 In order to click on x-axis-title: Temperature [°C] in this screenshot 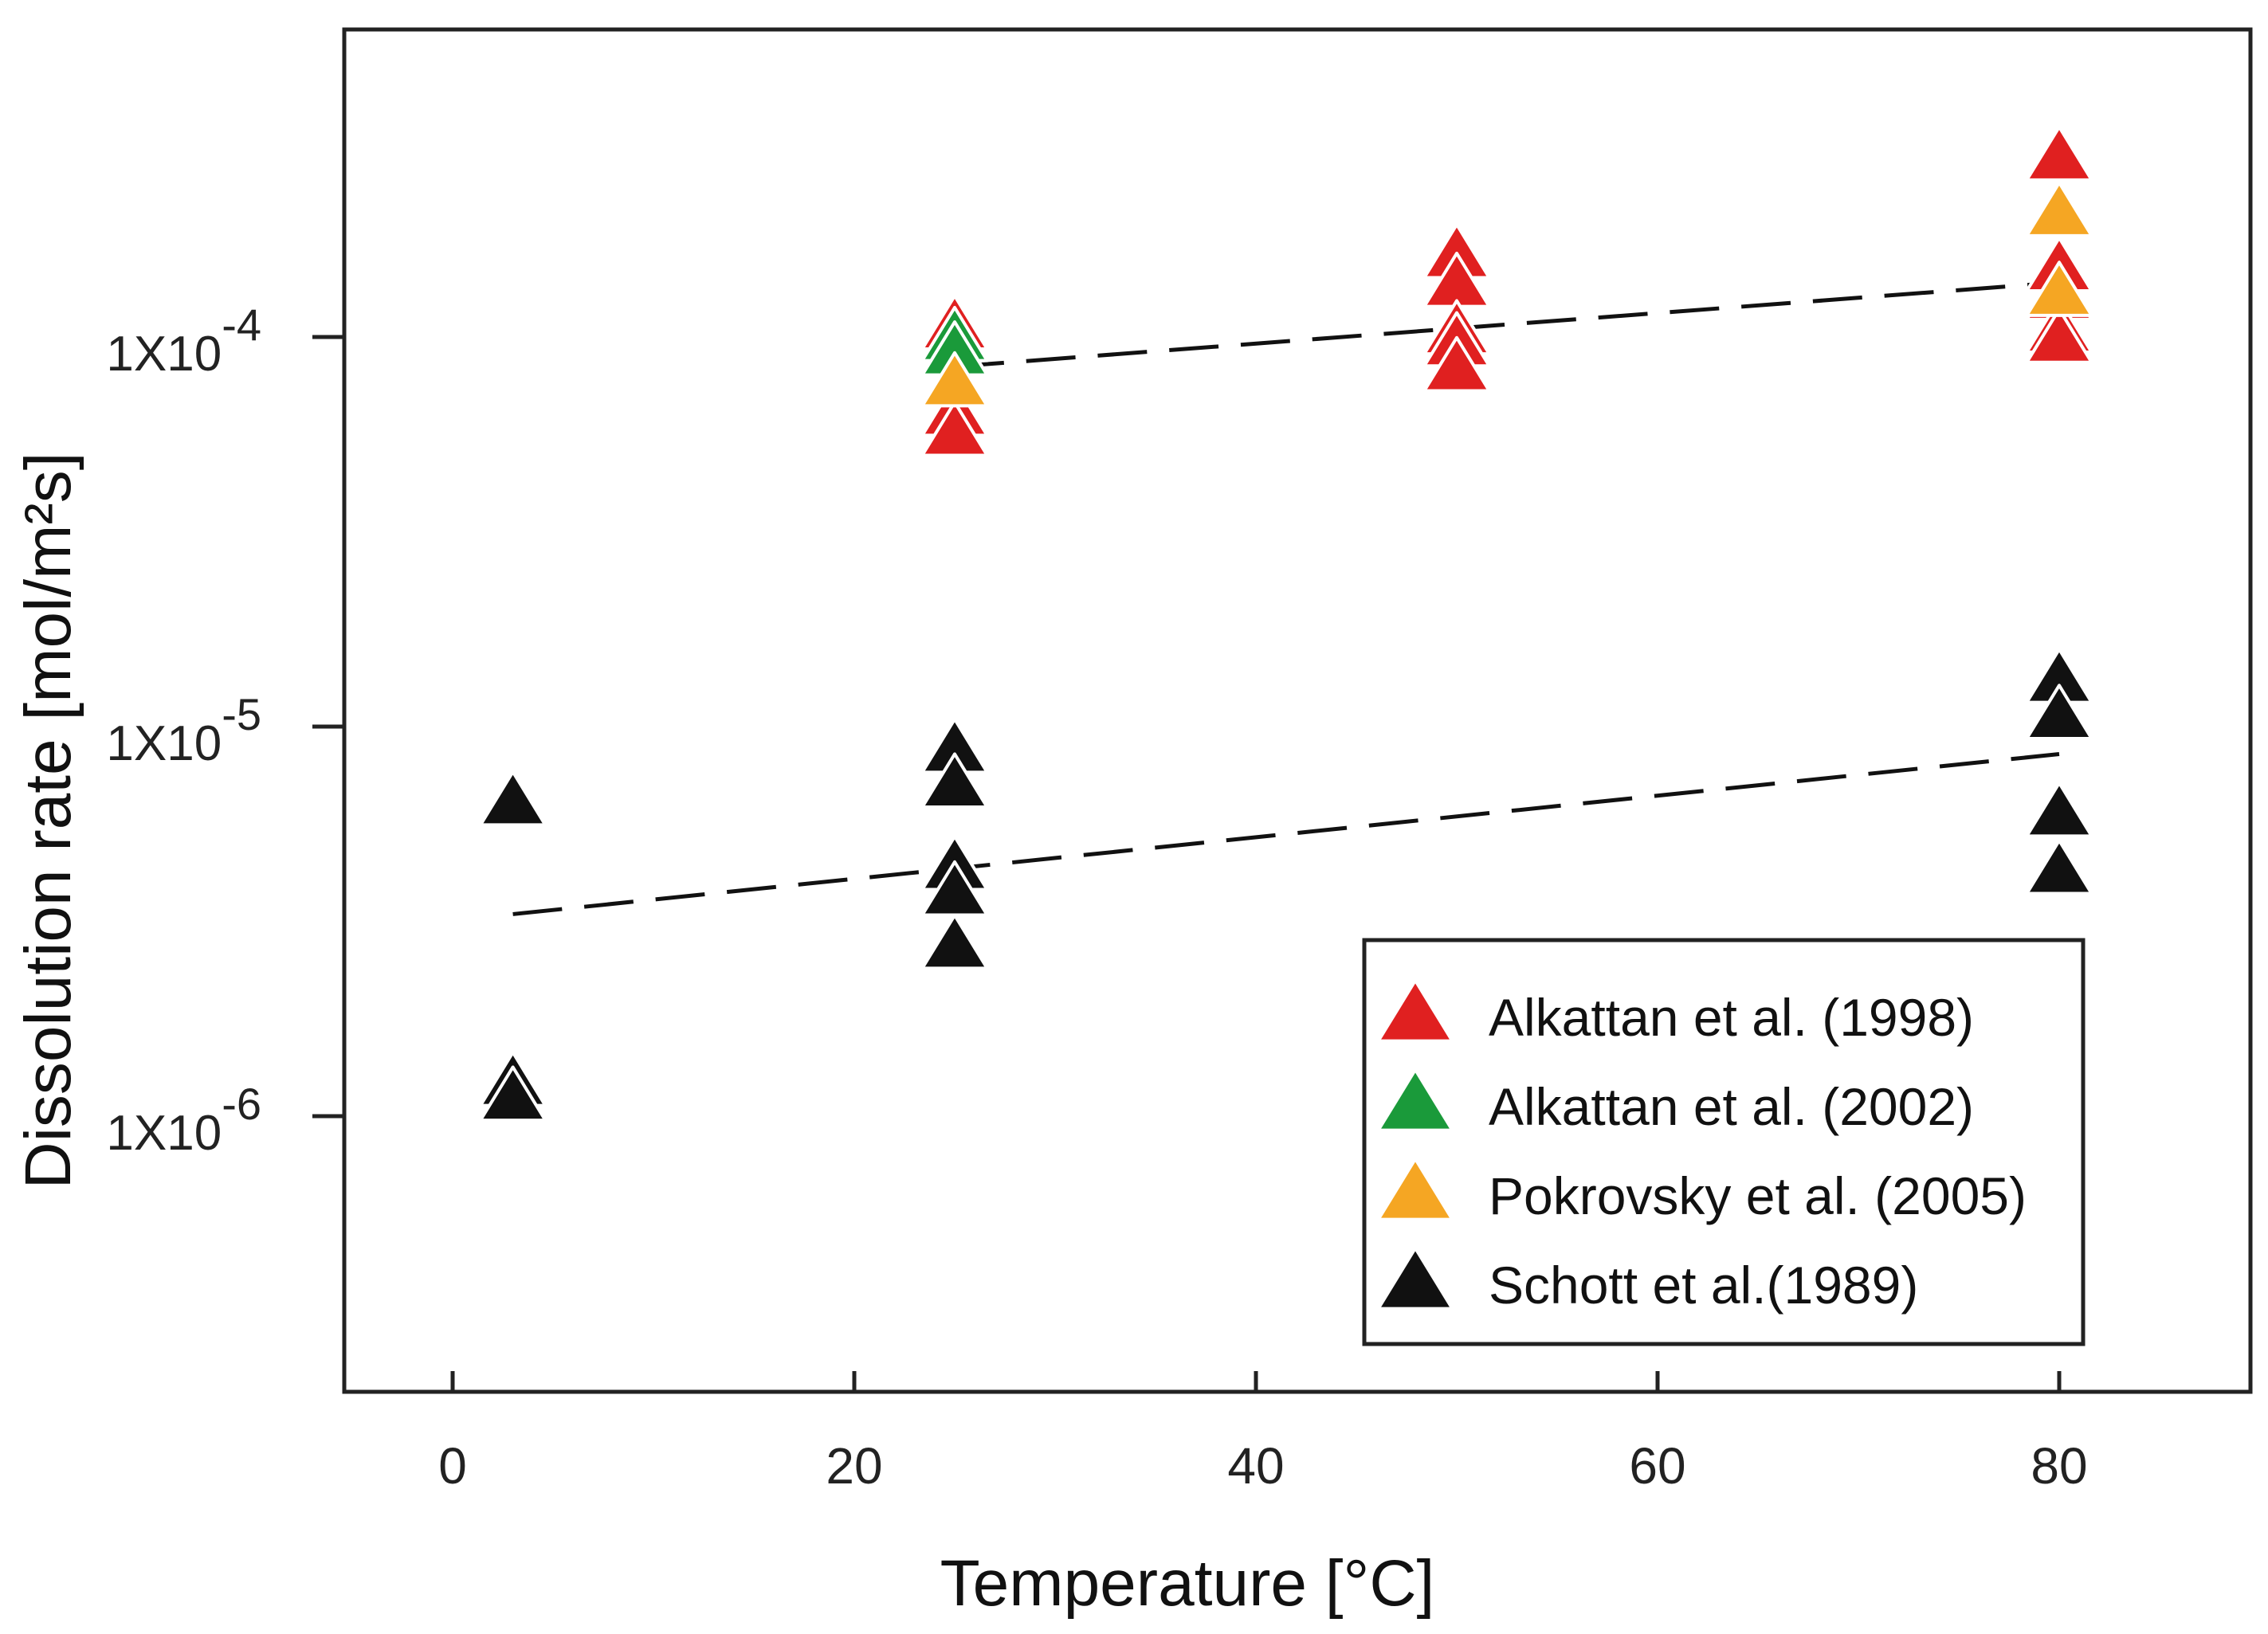, I will do `click(1187, 1583)`.